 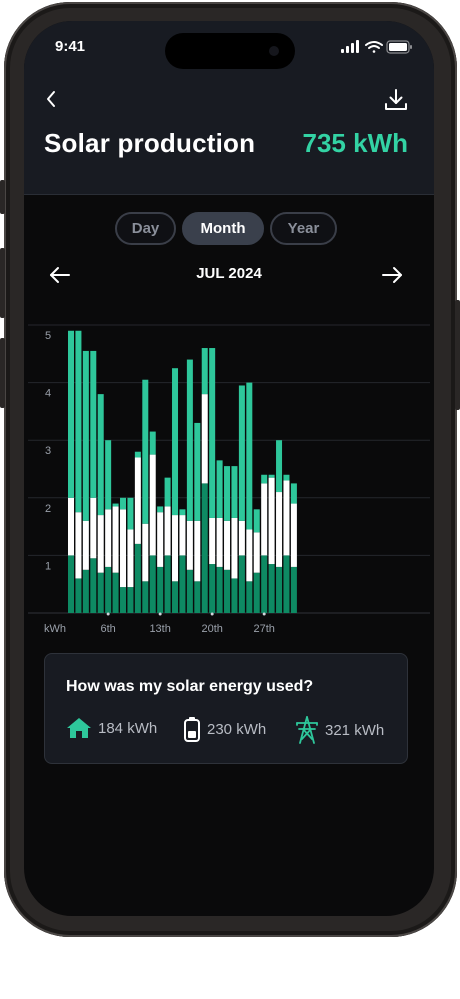 I want to click on wifi-icon, so click(x=374, y=47).